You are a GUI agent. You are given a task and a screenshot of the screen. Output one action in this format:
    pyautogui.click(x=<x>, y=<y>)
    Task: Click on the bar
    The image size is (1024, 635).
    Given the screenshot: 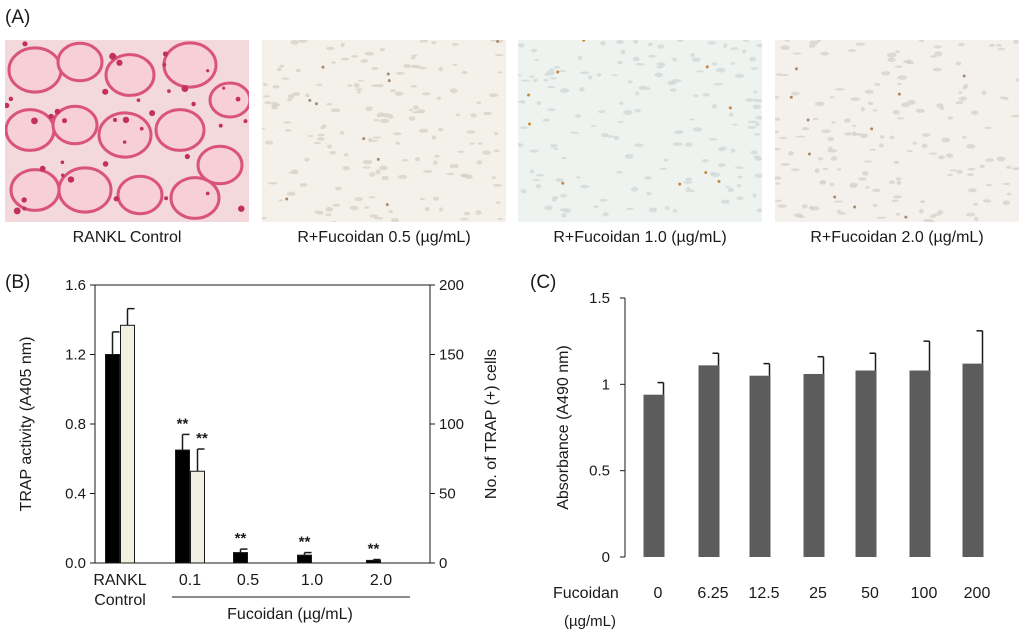 What is the action you would take?
    pyautogui.click(x=920, y=463)
    